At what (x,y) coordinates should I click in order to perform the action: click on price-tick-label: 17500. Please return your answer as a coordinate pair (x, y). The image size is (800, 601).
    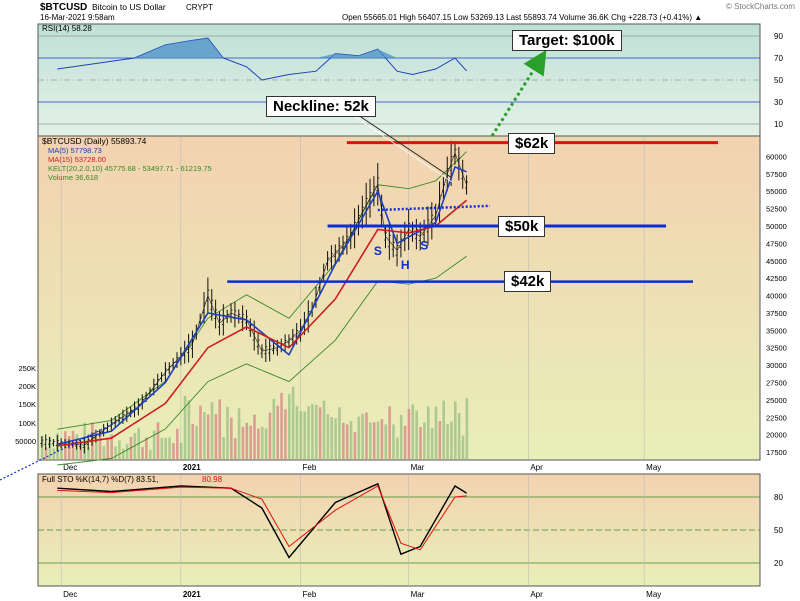
    Looking at the image, I should click on (776, 452).